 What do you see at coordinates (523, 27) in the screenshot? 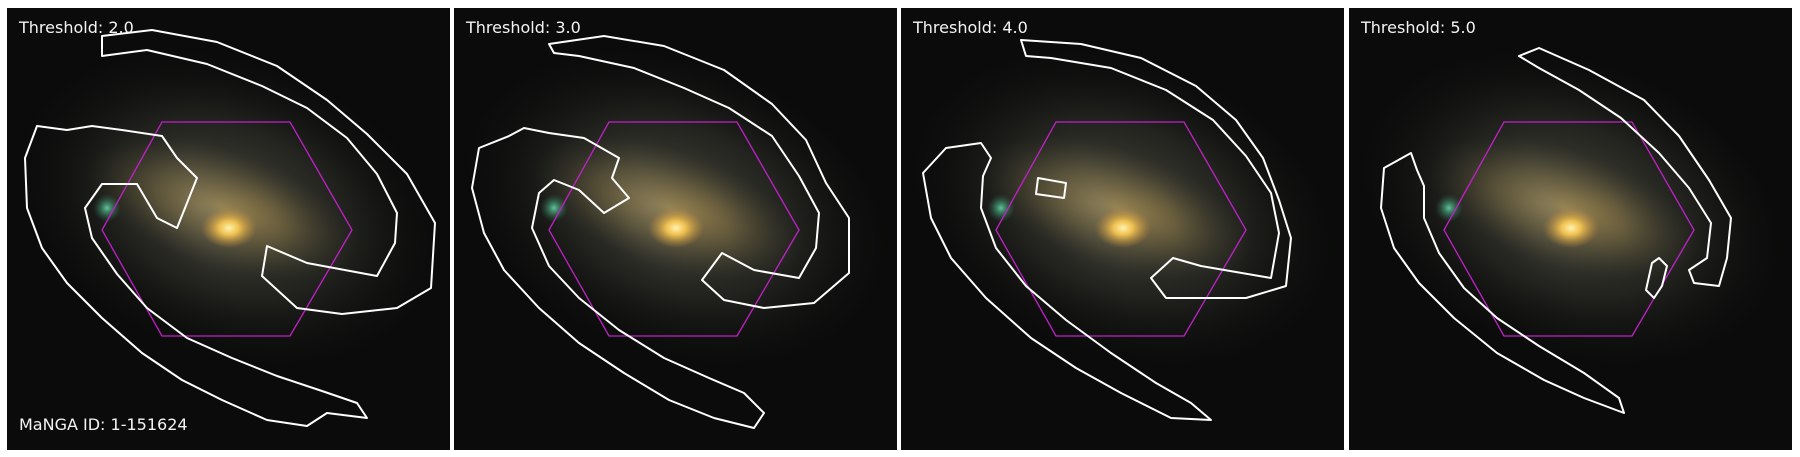
I see `threshold-label: Threshold: 3.0` at bounding box center [523, 27].